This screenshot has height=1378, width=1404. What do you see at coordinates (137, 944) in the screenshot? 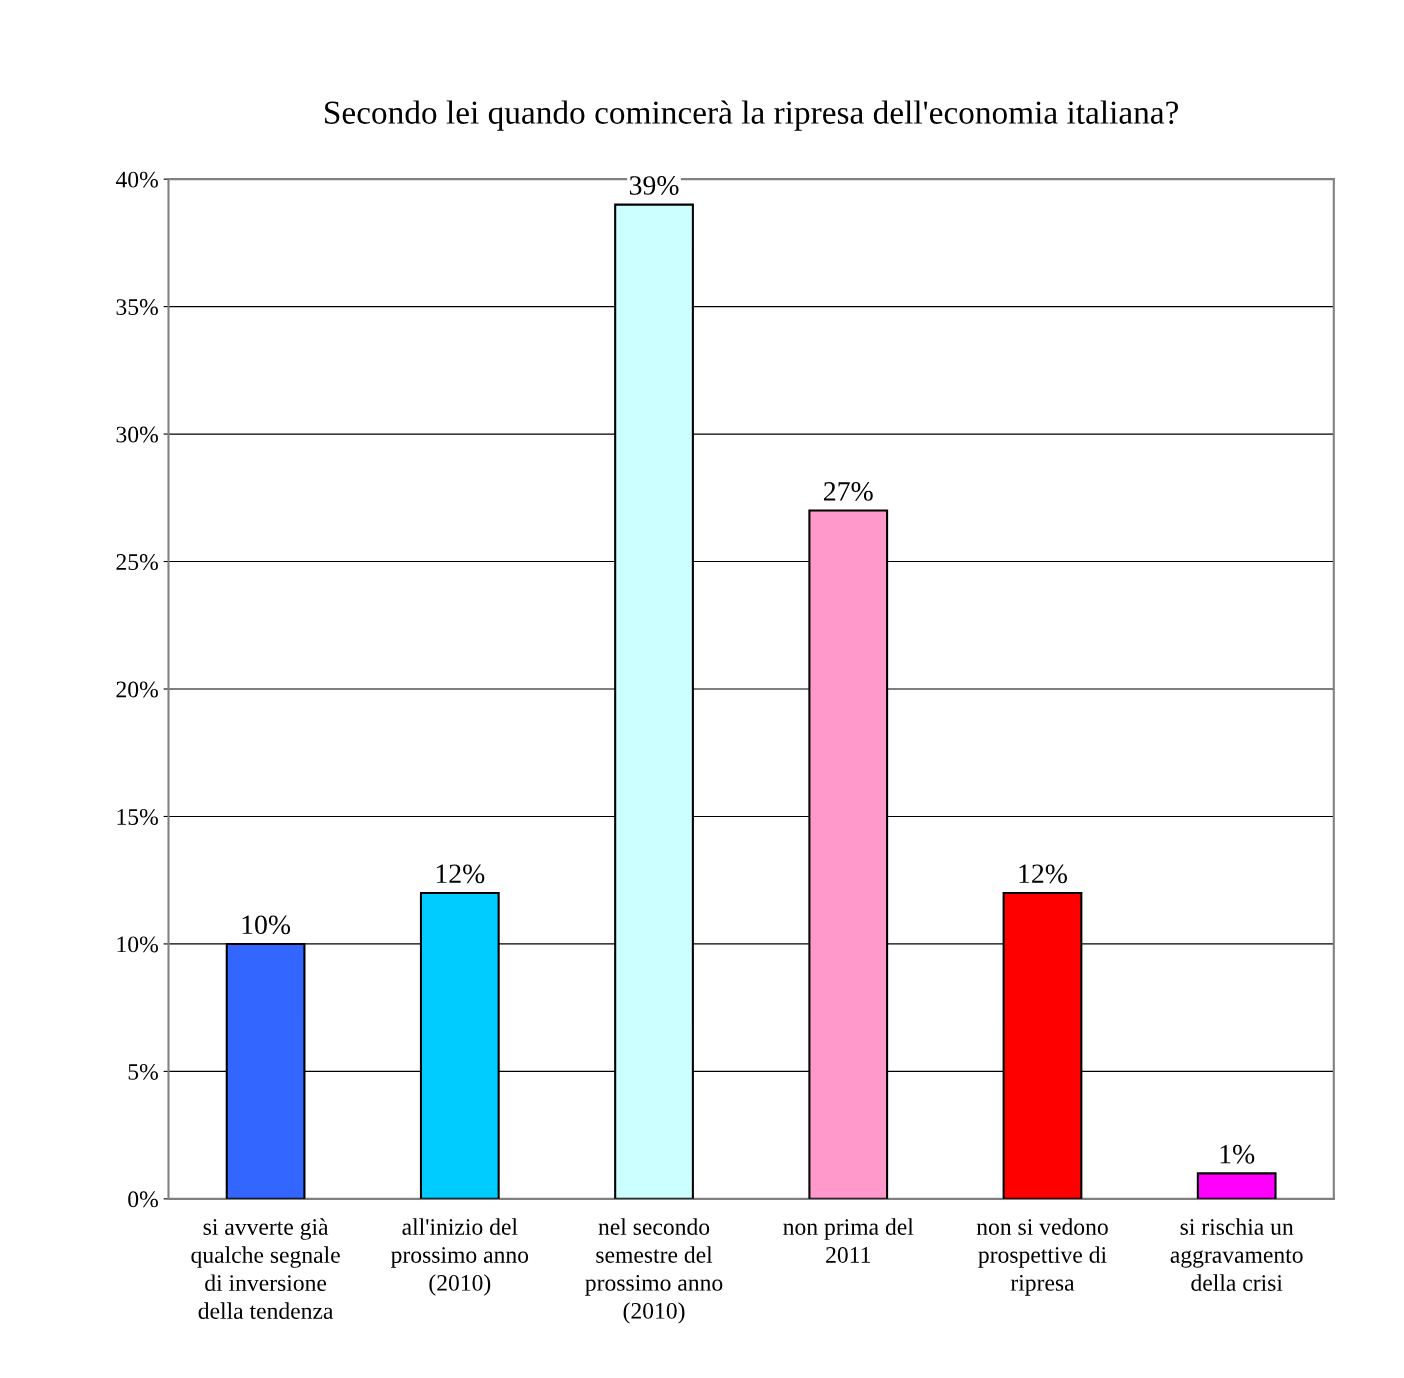
I see `y-tick-label: 10%` at bounding box center [137, 944].